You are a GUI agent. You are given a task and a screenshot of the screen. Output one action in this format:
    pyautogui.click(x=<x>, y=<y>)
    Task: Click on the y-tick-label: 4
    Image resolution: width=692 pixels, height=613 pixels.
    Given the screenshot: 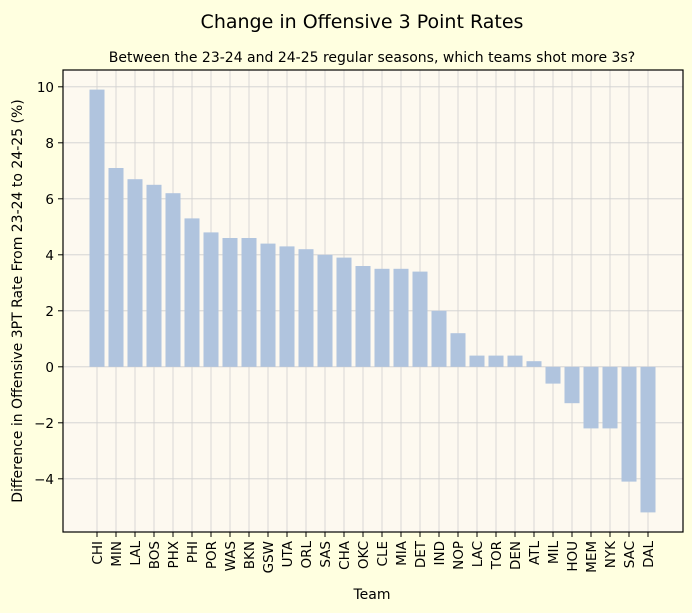 What is the action you would take?
    pyautogui.click(x=49, y=256)
    